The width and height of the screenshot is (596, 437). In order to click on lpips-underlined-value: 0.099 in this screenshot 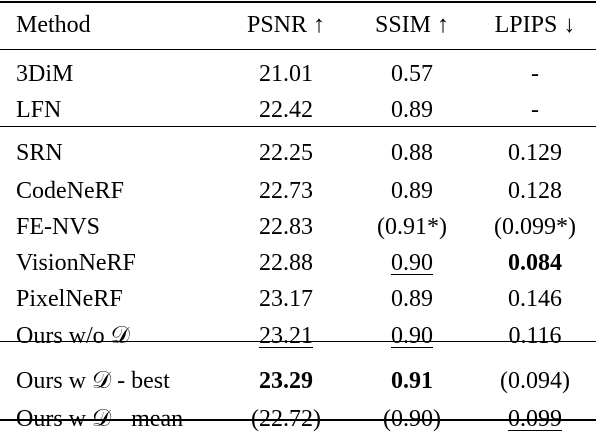, I will do `click(535, 419)`.